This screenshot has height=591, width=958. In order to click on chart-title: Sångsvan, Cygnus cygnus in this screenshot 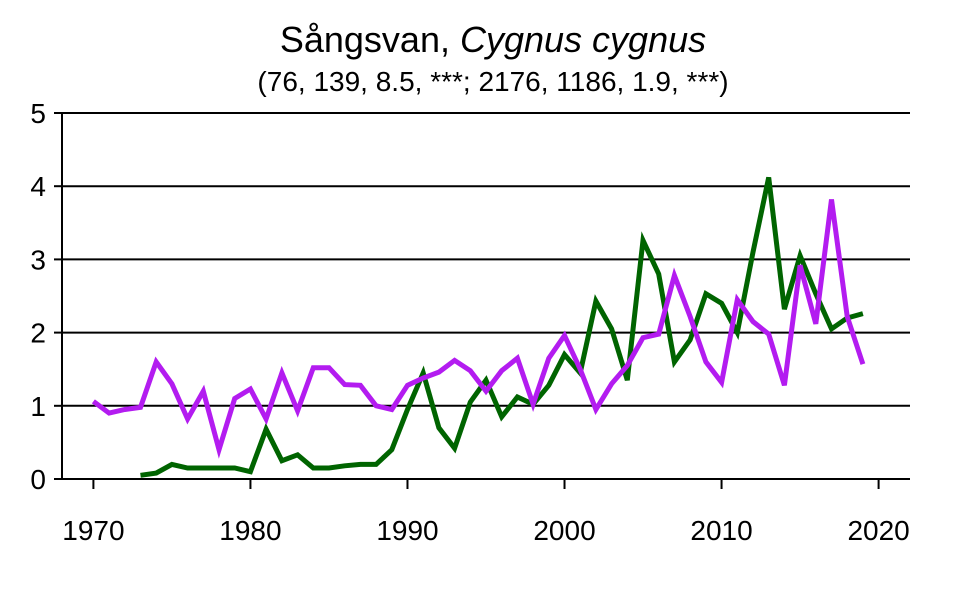, I will do `click(493, 39)`.